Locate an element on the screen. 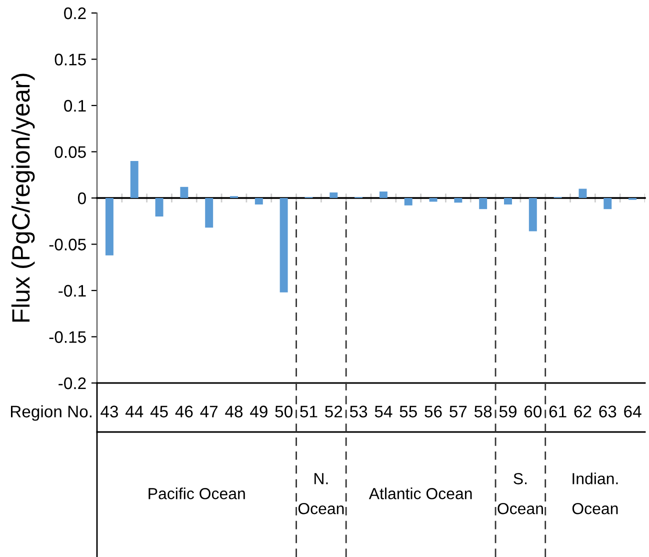 The height and width of the screenshot is (557, 649). y-tick-label: -0.15 is located at coordinates (67, 337).